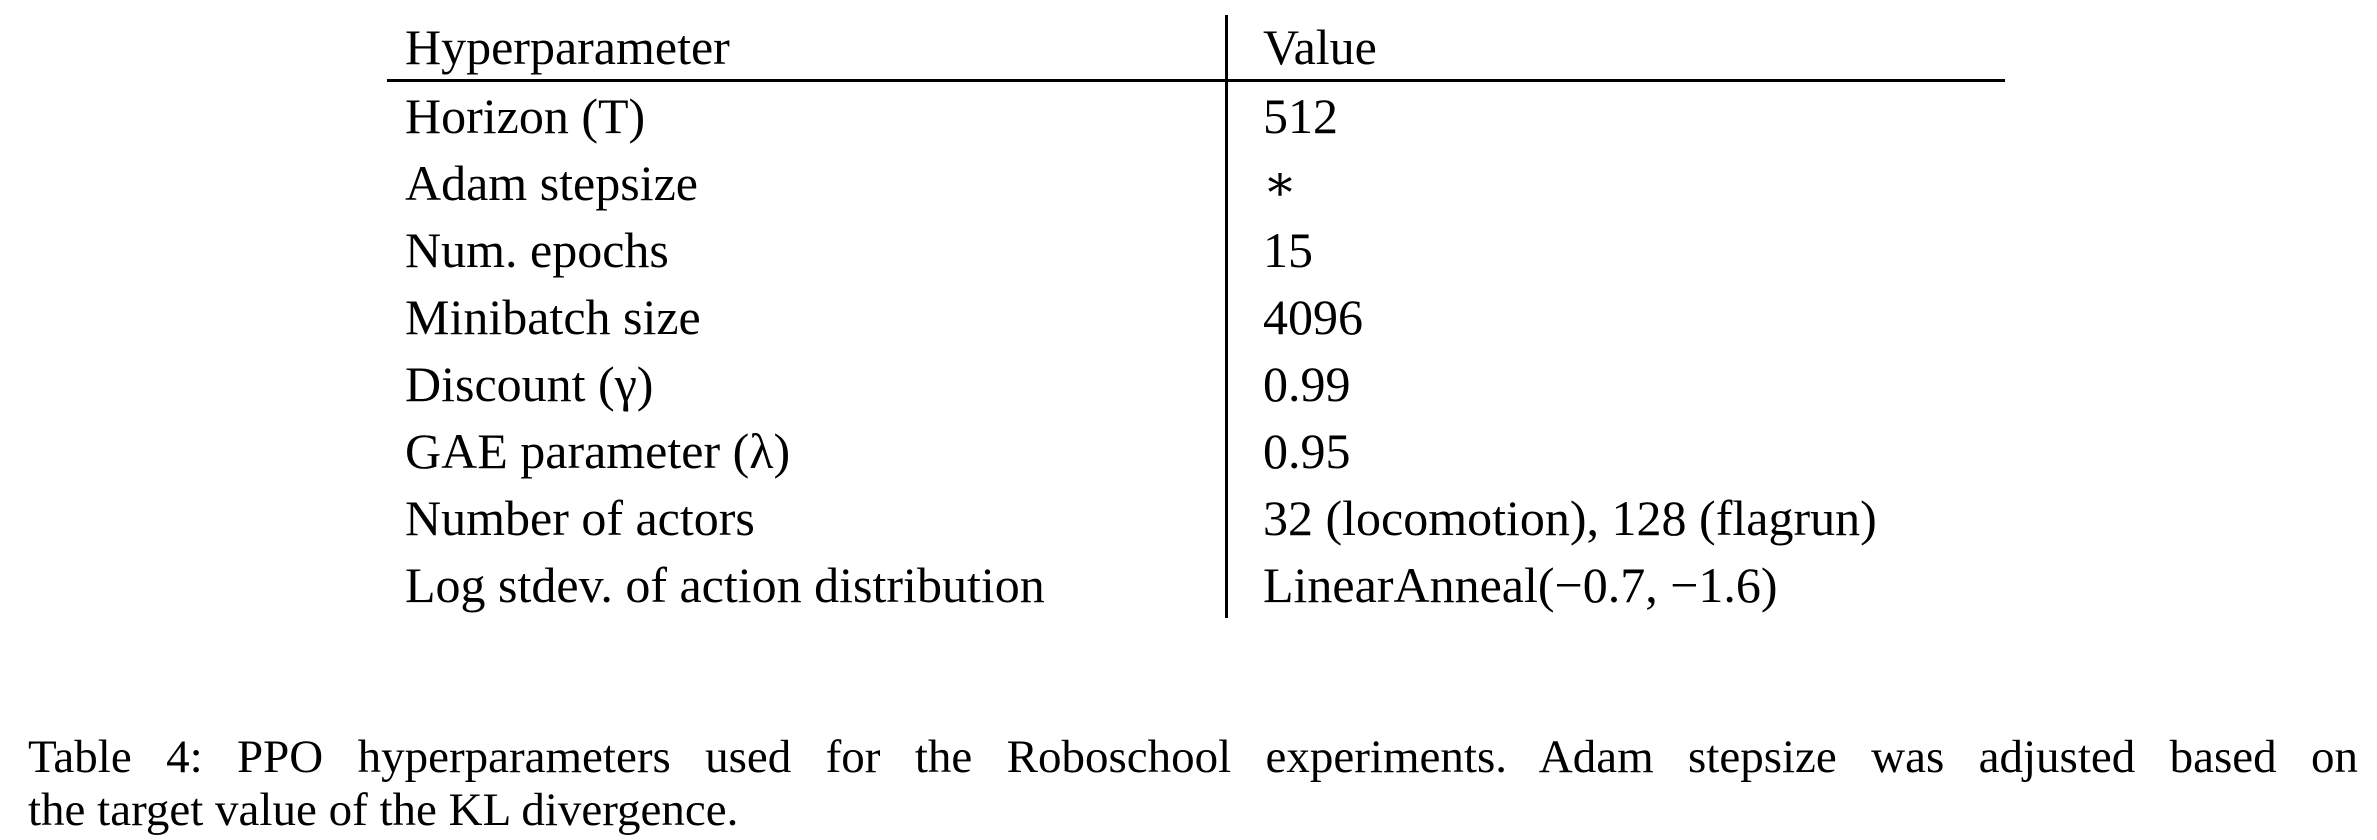  What do you see at coordinates (1196, 115) in the screenshot?
I see `table-row: Horizon (T) 512` at bounding box center [1196, 115].